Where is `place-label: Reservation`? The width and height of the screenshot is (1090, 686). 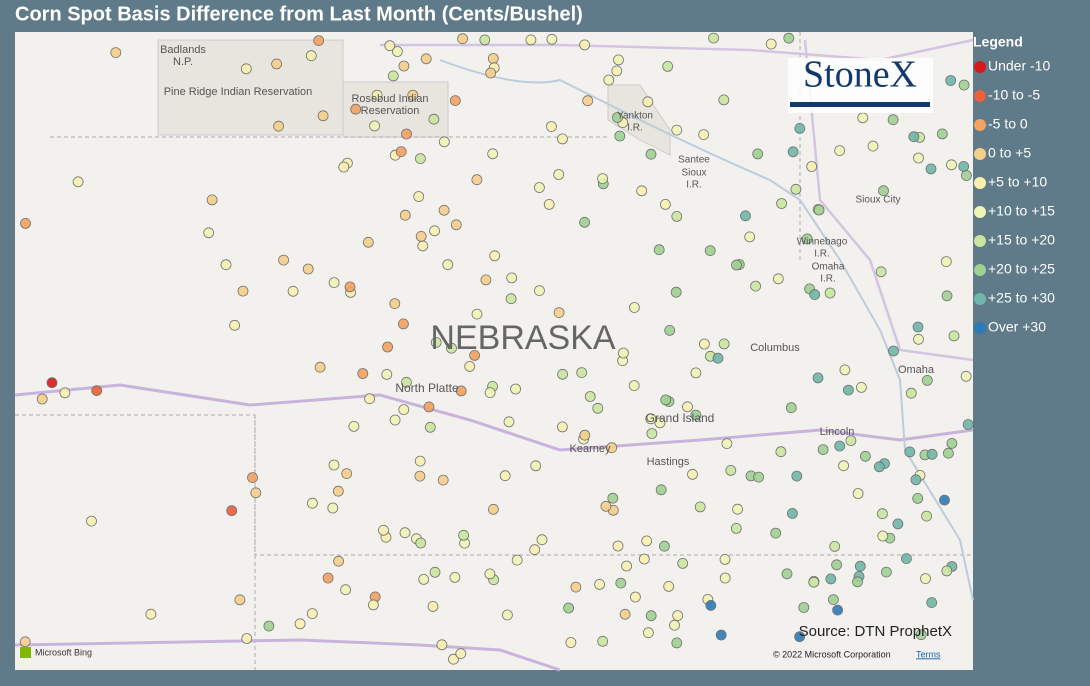
place-label: Reservation is located at coordinates (390, 111).